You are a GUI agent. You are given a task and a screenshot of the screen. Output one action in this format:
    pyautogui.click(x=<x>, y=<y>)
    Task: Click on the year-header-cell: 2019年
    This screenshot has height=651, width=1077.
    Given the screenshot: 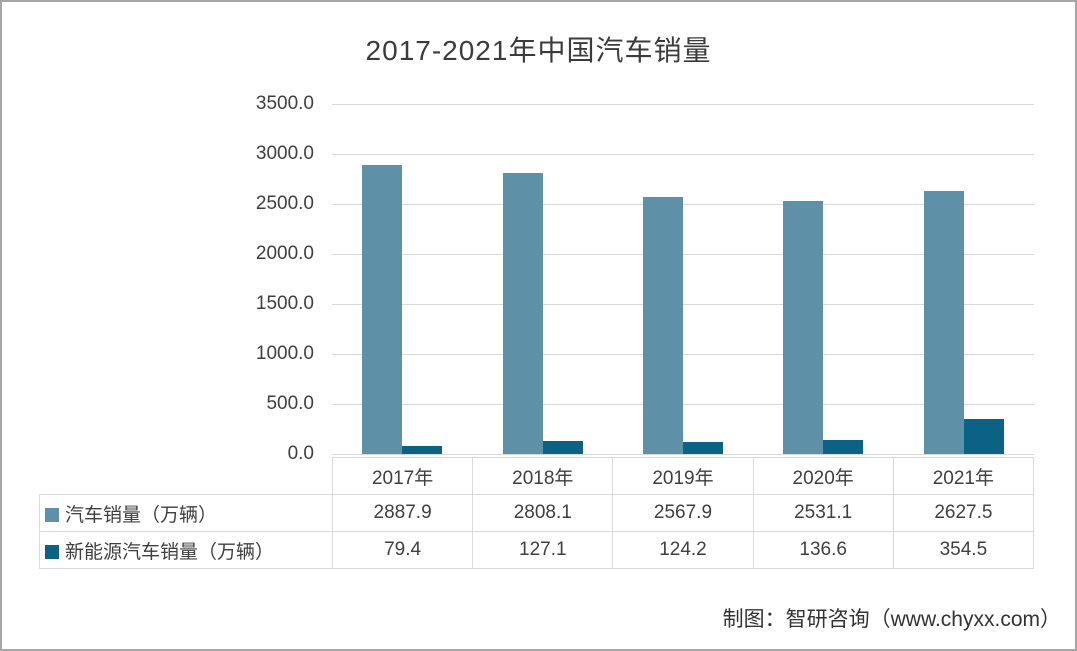 What is the action you would take?
    pyautogui.click(x=683, y=476)
    